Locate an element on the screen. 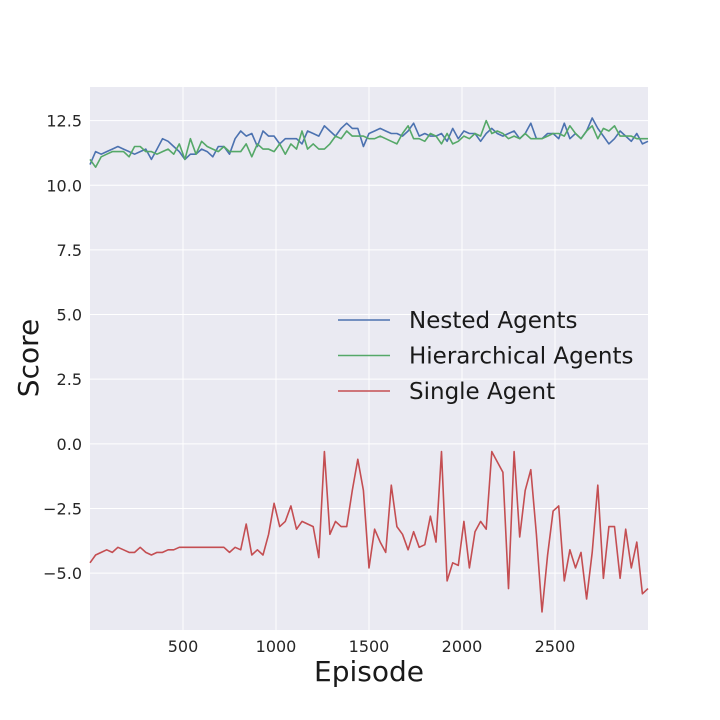  x-tick-label: 2000 is located at coordinates (462, 646).